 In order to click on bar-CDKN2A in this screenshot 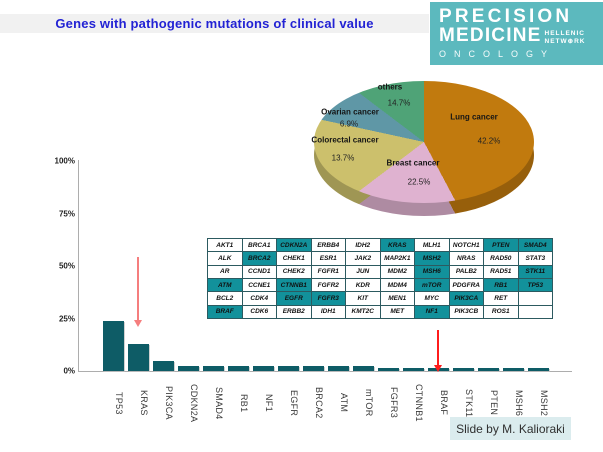, I will do `click(188, 368)`.